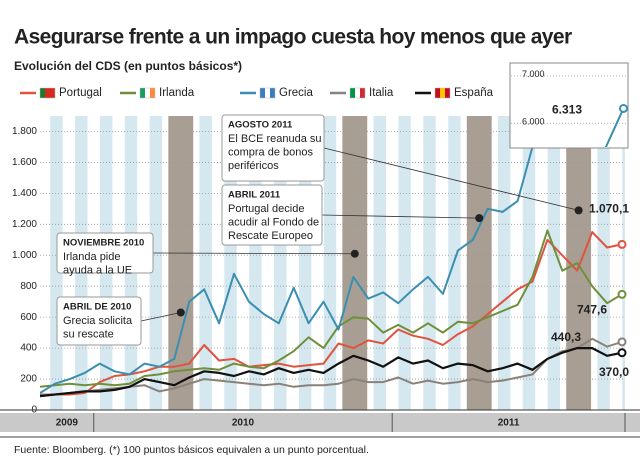 The image size is (640, 465). Describe the element at coordinates (270, 236) in the screenshot. I see `annotation-text: Rescate Europeo` at that location.